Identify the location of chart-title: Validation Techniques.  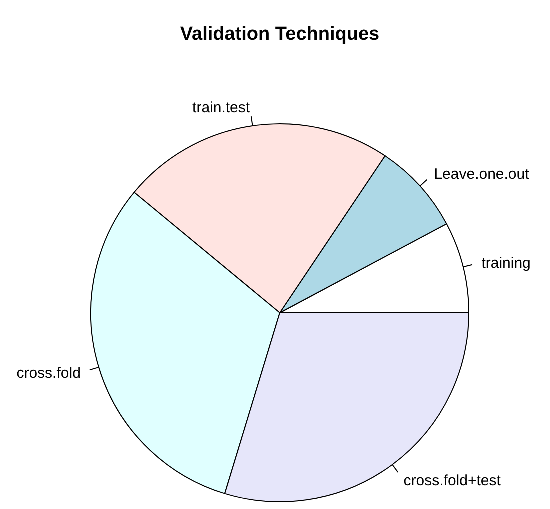
(280, 34).